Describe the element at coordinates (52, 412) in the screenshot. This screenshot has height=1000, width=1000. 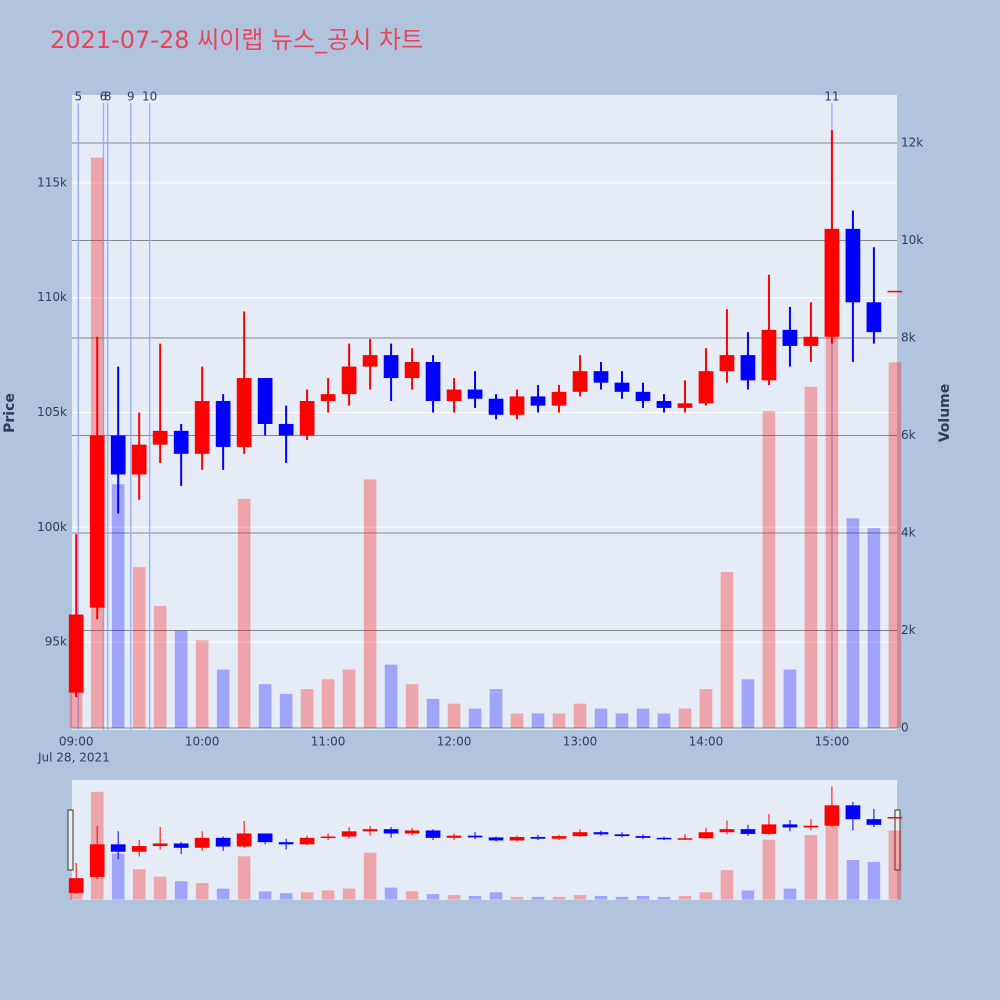
I see `y-tick-label: 105k` at that location.